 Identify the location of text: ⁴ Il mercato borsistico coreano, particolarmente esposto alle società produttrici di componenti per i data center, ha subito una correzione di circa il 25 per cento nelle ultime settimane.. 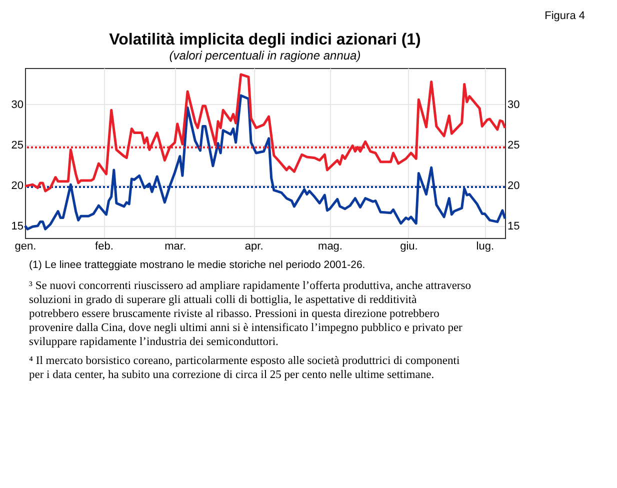
(244, 368).